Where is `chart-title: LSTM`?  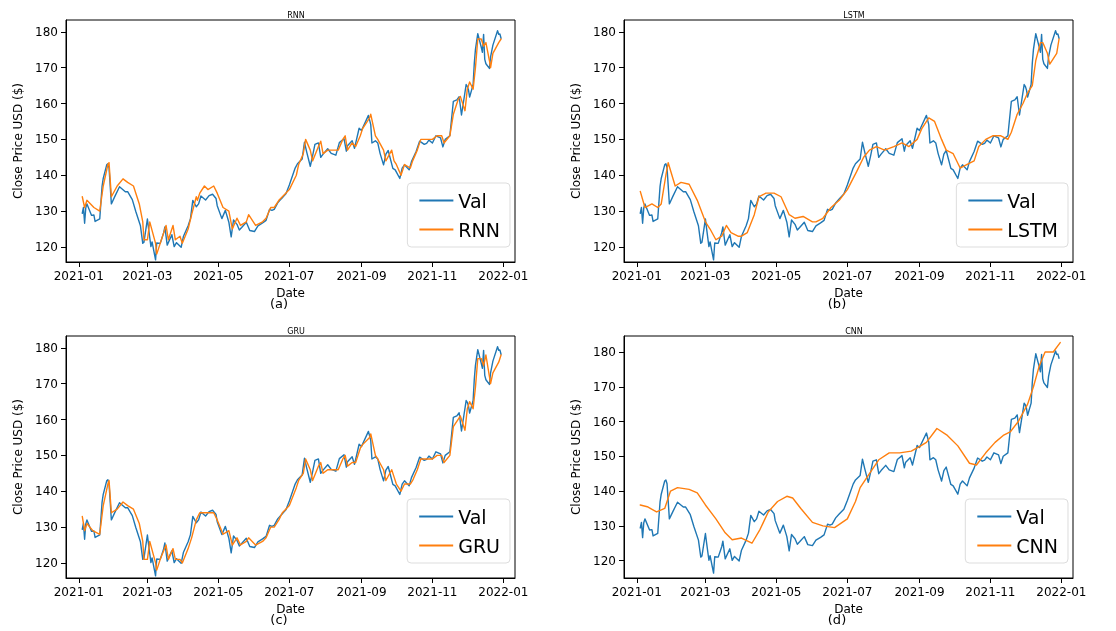
chart-title: LSTM is located at coordinates (854, 15).